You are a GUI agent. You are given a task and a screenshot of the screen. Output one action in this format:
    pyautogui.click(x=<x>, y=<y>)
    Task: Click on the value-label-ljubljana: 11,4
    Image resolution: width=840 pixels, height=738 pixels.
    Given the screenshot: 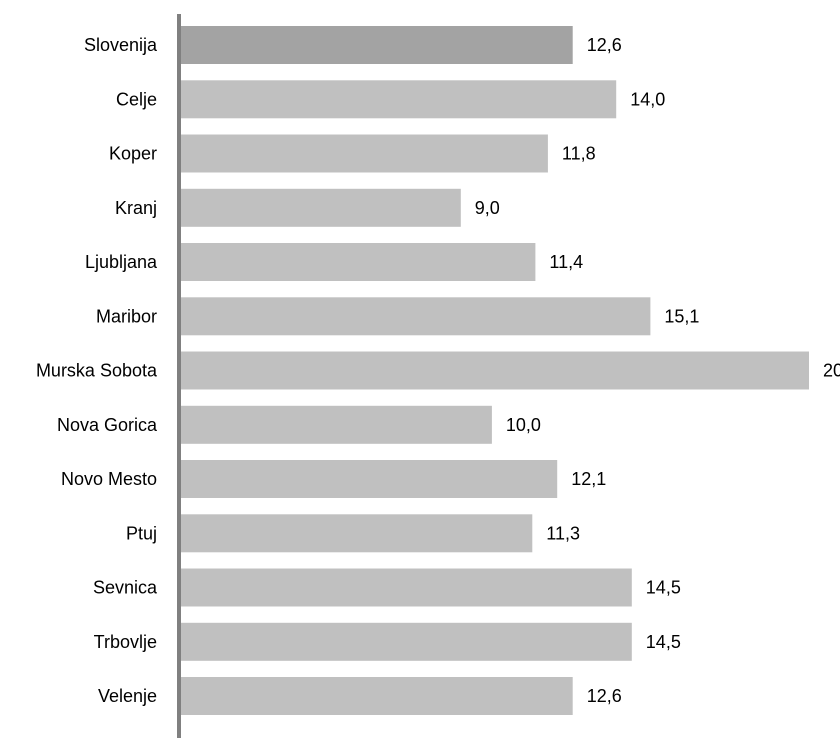 What is the action you would take?
    pyautogui.click(x=566, y=262)
    